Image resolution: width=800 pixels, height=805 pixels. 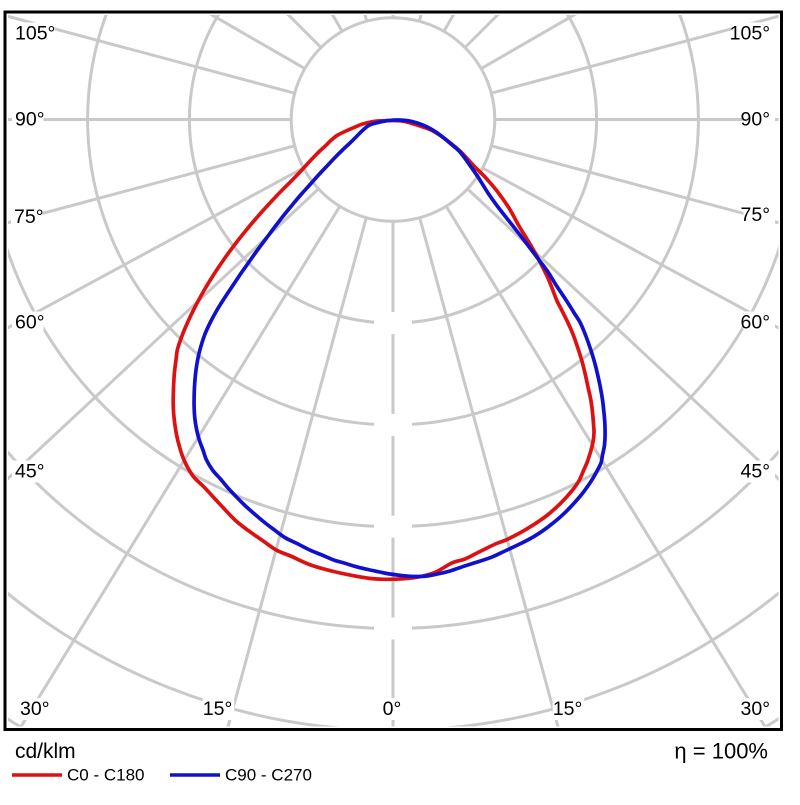 What do you see at coordinates (392, 709) in the screenshot?
I see `svg-text: 0°` at bounding box center [392, 709].